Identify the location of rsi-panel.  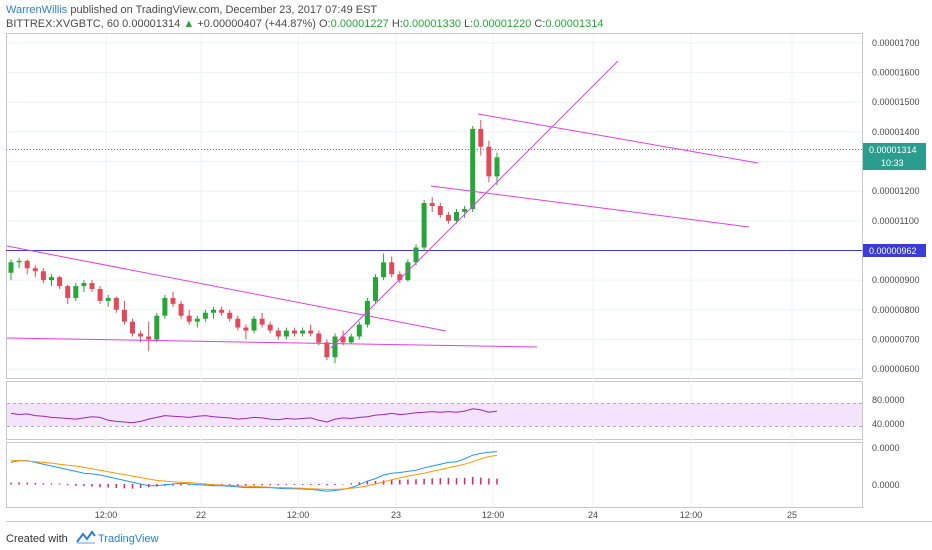
(434, 410).